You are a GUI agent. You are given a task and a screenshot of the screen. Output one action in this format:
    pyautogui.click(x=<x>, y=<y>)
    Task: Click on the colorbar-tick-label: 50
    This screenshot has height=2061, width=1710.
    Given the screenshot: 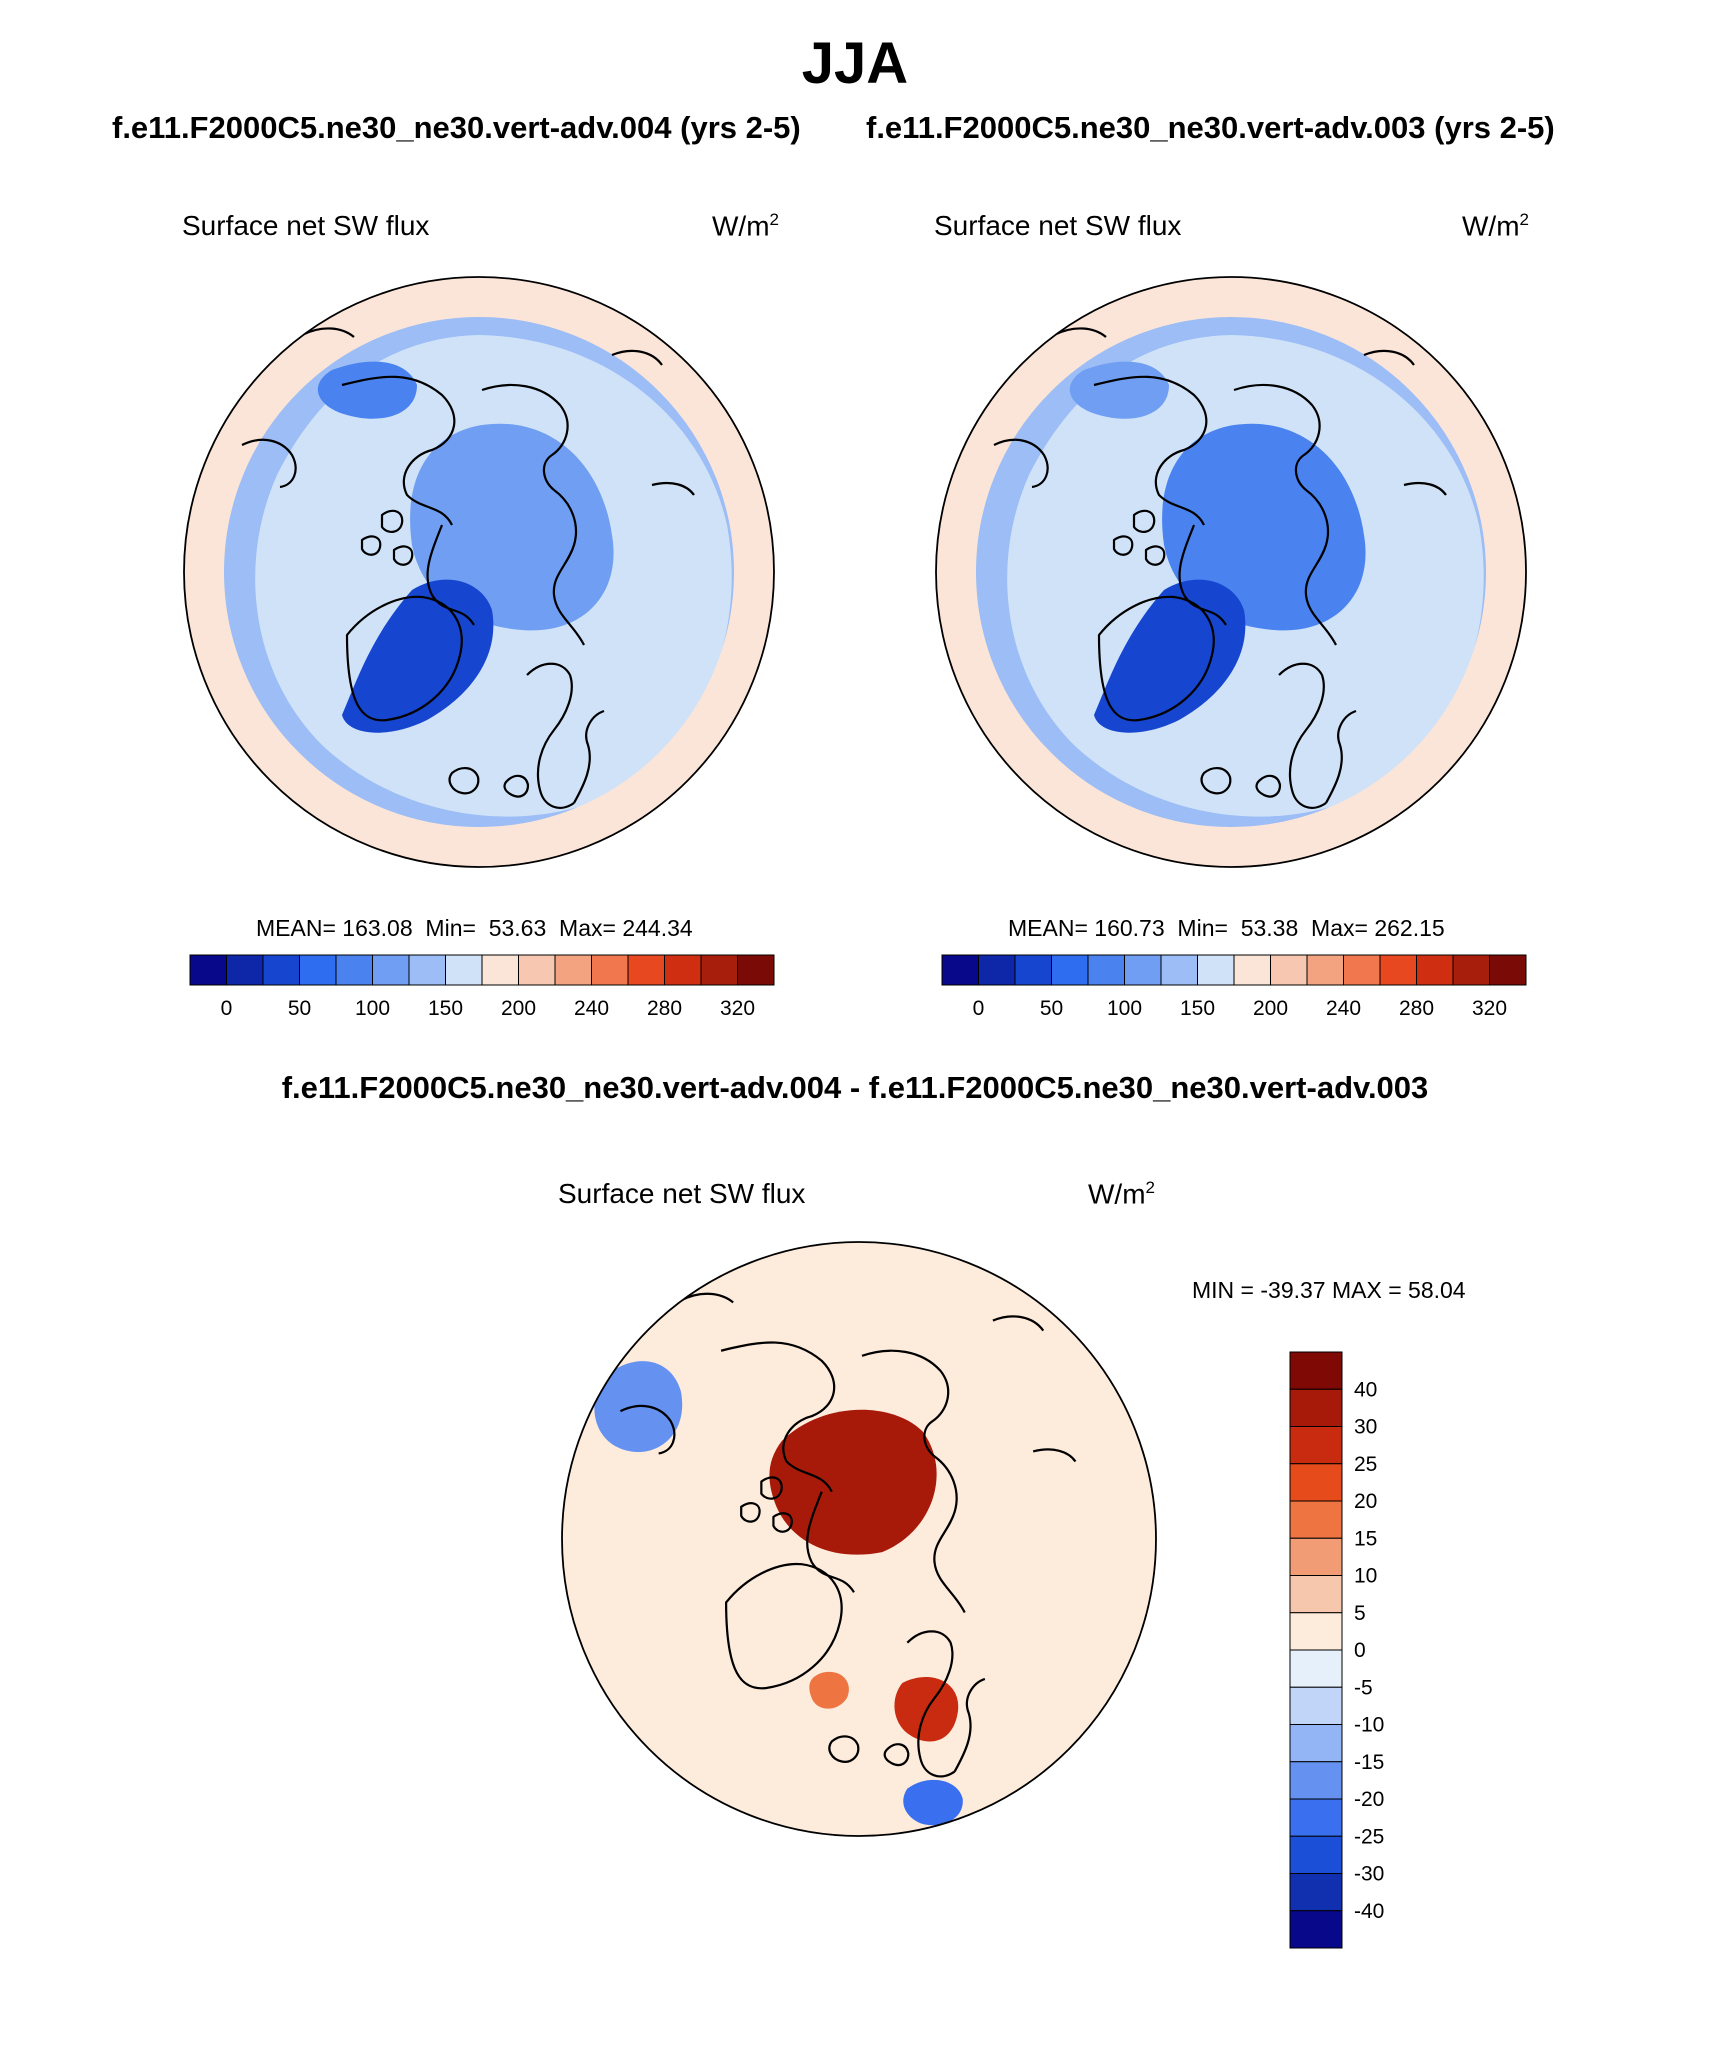 What is the action you would take?
    pyautogui.click(x=1051, y=1008)
    